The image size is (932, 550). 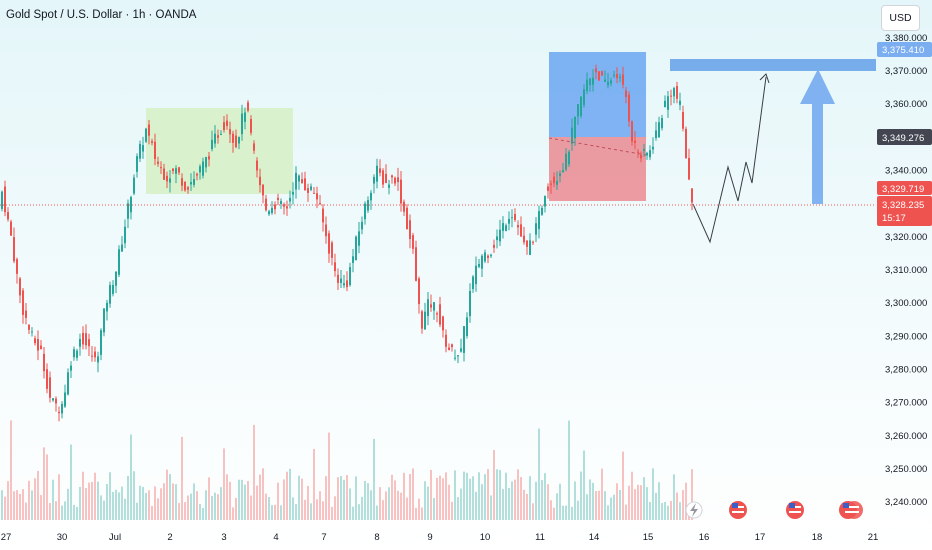 I want to click on price-tick-label: 3,370.000, so click(x=906, y=71).